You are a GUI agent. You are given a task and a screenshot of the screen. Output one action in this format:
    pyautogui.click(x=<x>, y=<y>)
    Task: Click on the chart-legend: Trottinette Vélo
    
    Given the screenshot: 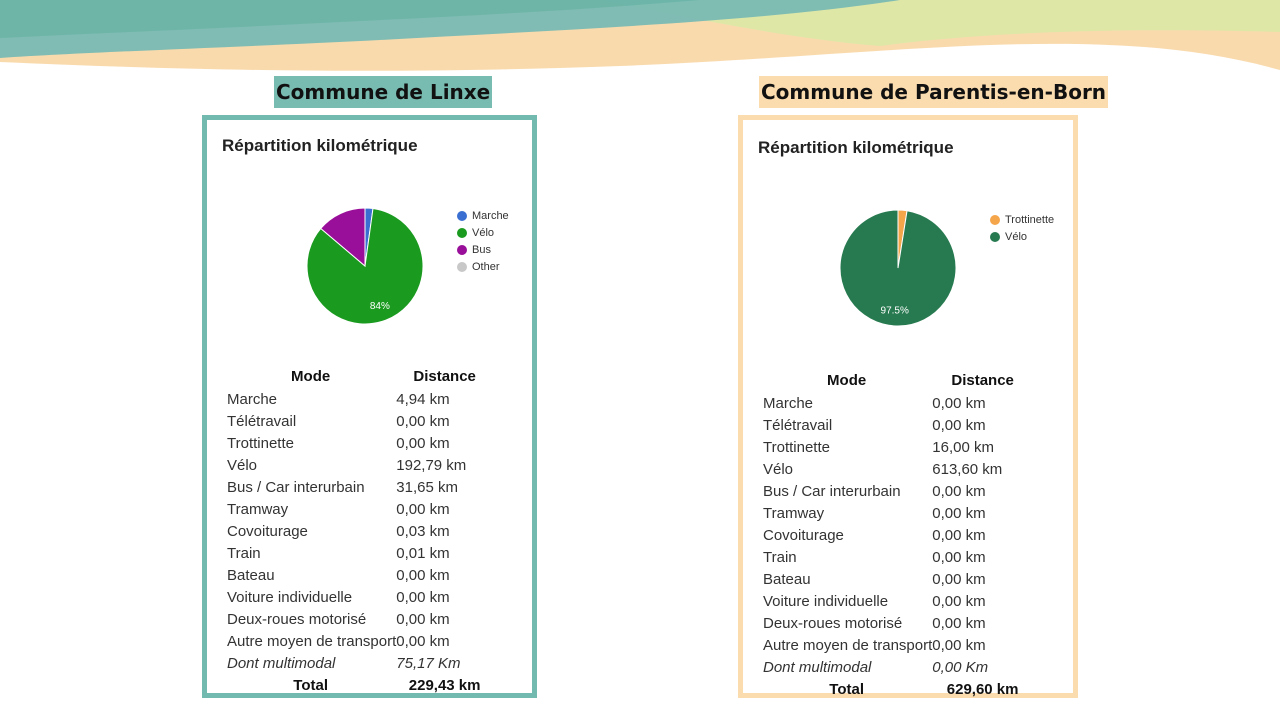 What is the action you would take?
    pyautogui.click(x=1022, y=228)
    